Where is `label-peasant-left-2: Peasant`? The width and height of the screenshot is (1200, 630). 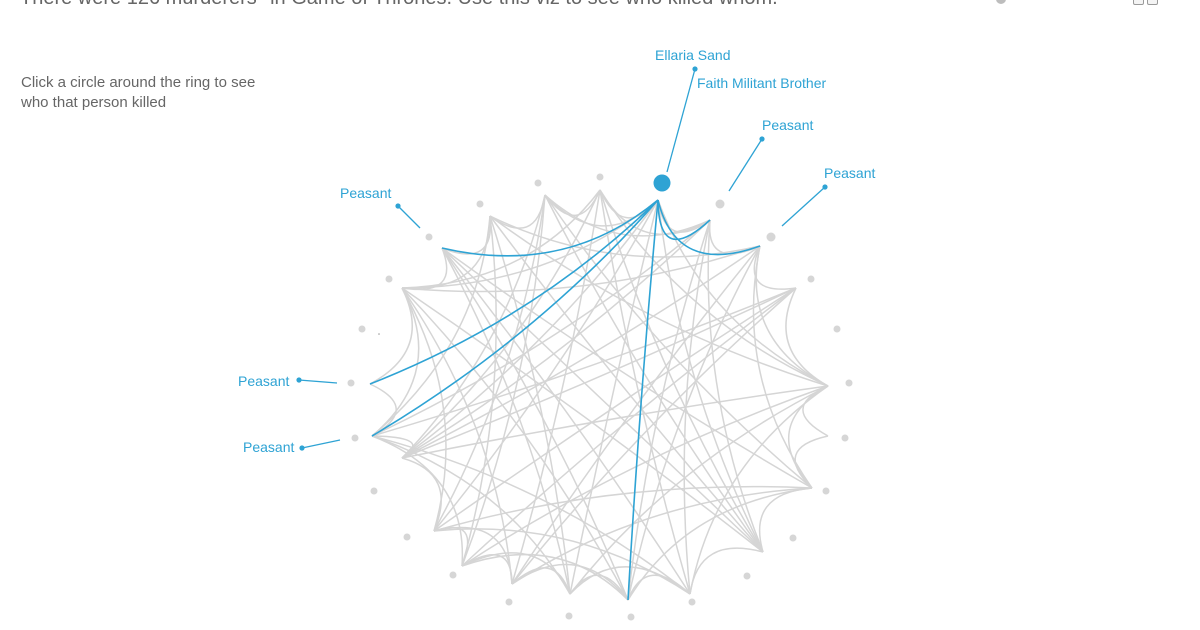 label-peasant-left-2: Peasant is located at coordinates (268, 447).